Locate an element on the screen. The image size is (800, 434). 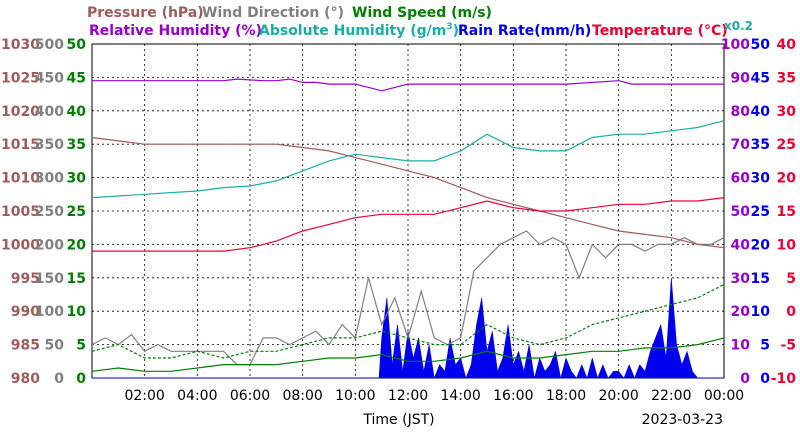
relative-humidity-tick: 50 is located at coordinates (741, 212).